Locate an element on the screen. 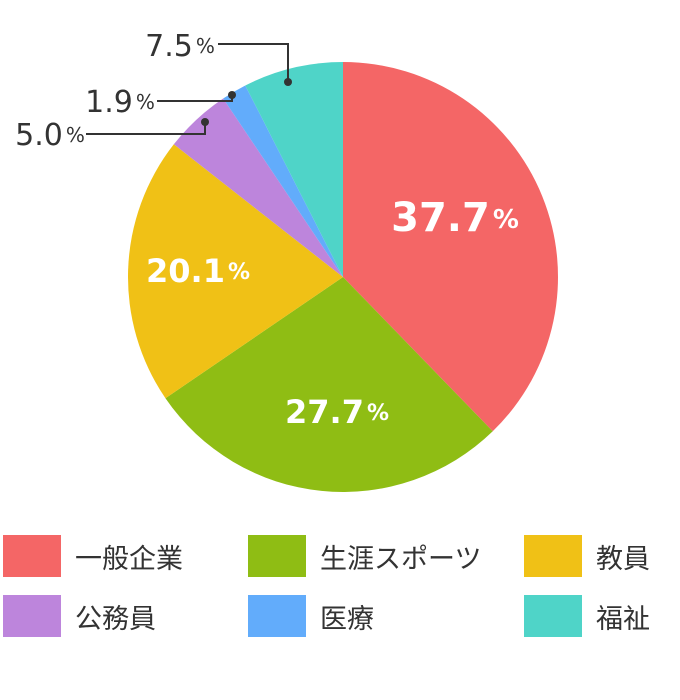  legend-item-komuin: 公務員 is located at coordinates (79, 616).